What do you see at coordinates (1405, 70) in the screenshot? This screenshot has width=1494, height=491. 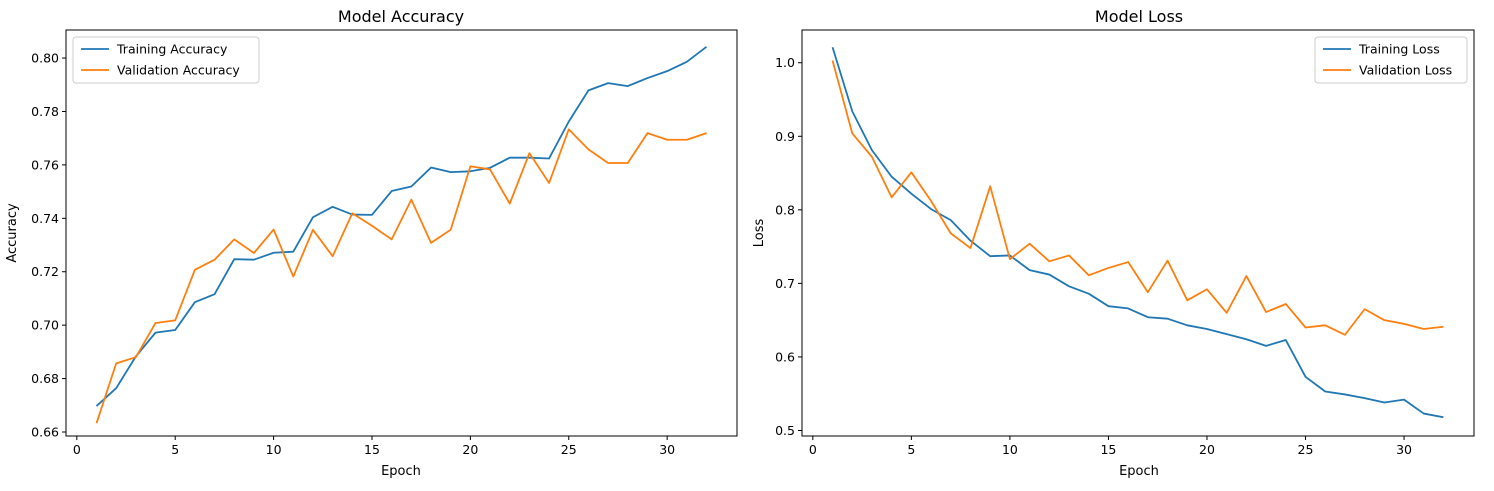 I see `loss-legend-label-validation: Validation Loss` at bounding box center [1405, 70].